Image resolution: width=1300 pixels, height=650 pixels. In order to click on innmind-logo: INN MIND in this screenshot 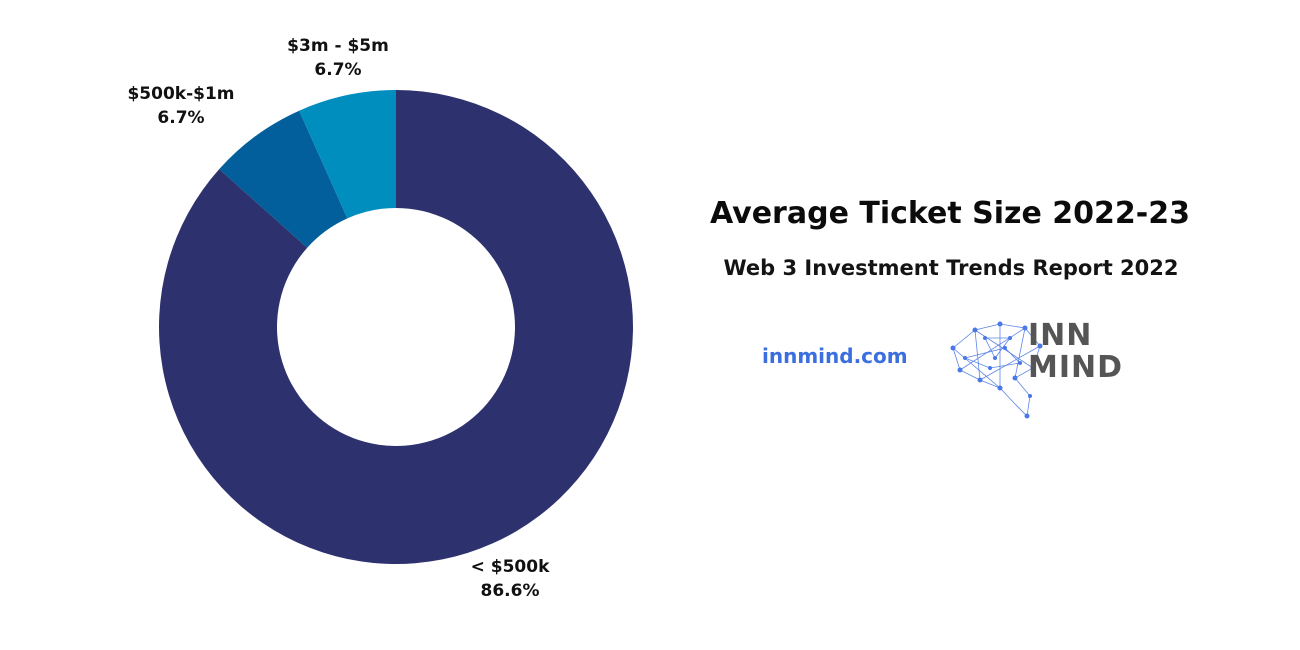, I will do `click(1075, 352)`.